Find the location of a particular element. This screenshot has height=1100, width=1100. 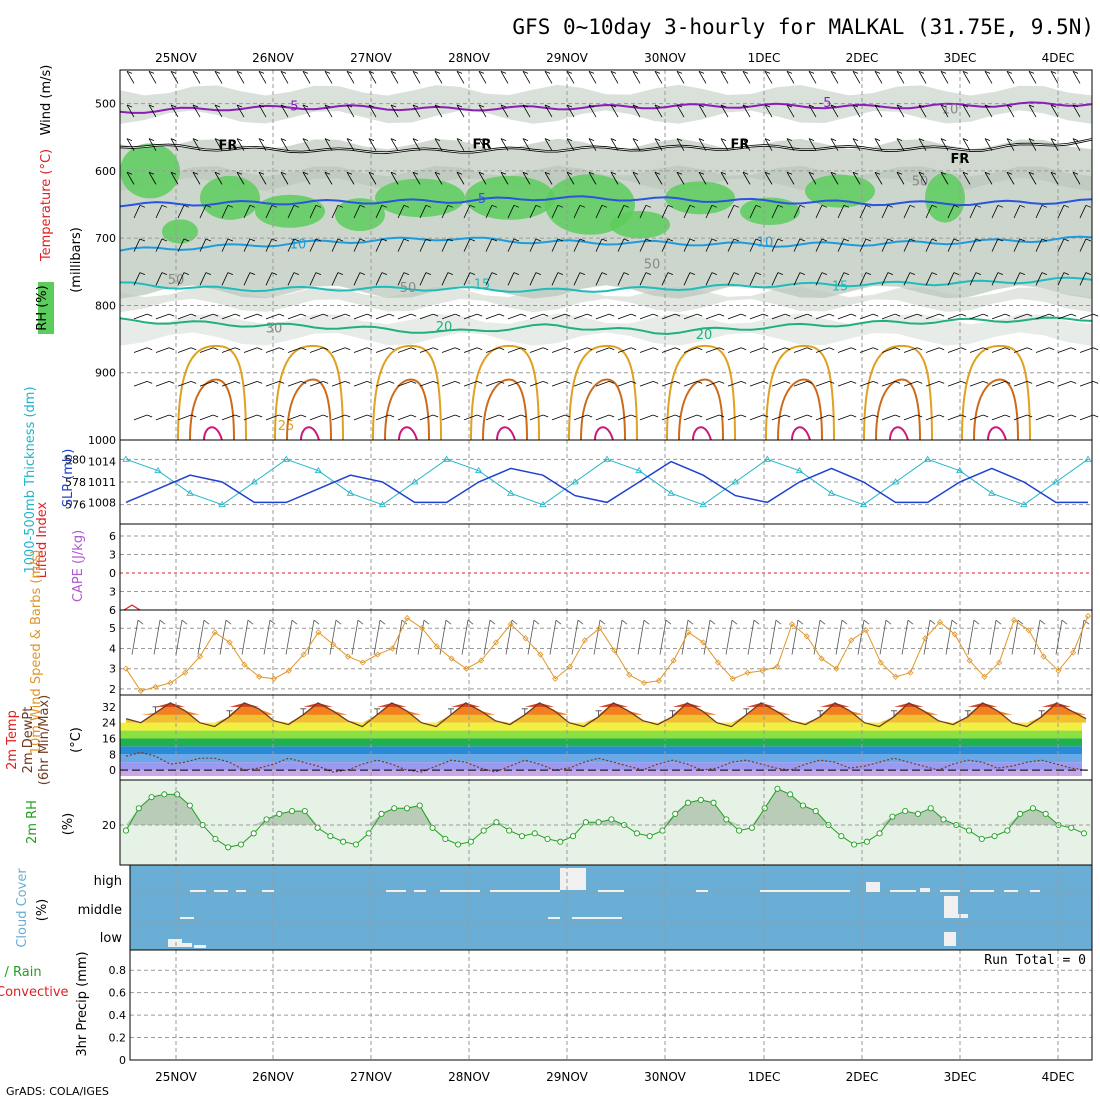

temperature-band is located at coordinates (601, 734).